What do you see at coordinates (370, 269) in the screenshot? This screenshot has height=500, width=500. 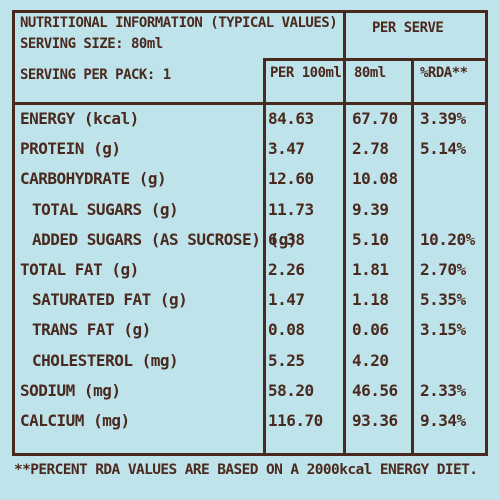 I see `value-per80ml: 1.81` at bounding box center [370, 269].